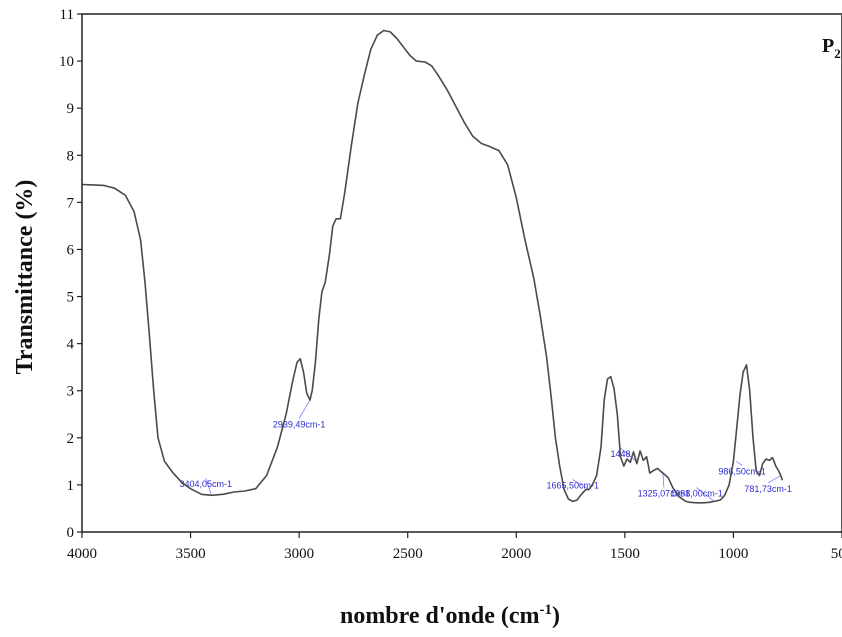  I want to click on peak-label: 1665,50cm-1, so click(572, 486).